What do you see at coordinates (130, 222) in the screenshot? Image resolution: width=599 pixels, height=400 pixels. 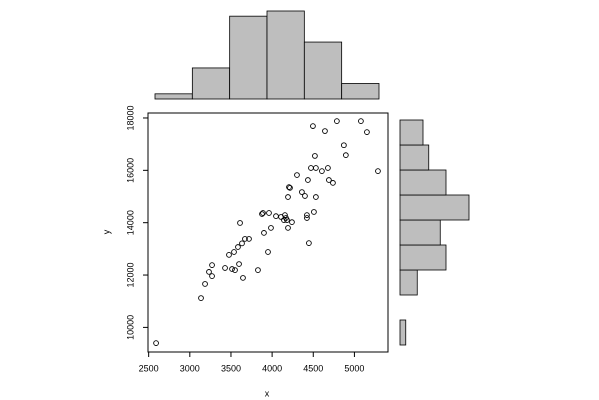 I see `y-tick-label: 14000` at bounding box center [130, 222].